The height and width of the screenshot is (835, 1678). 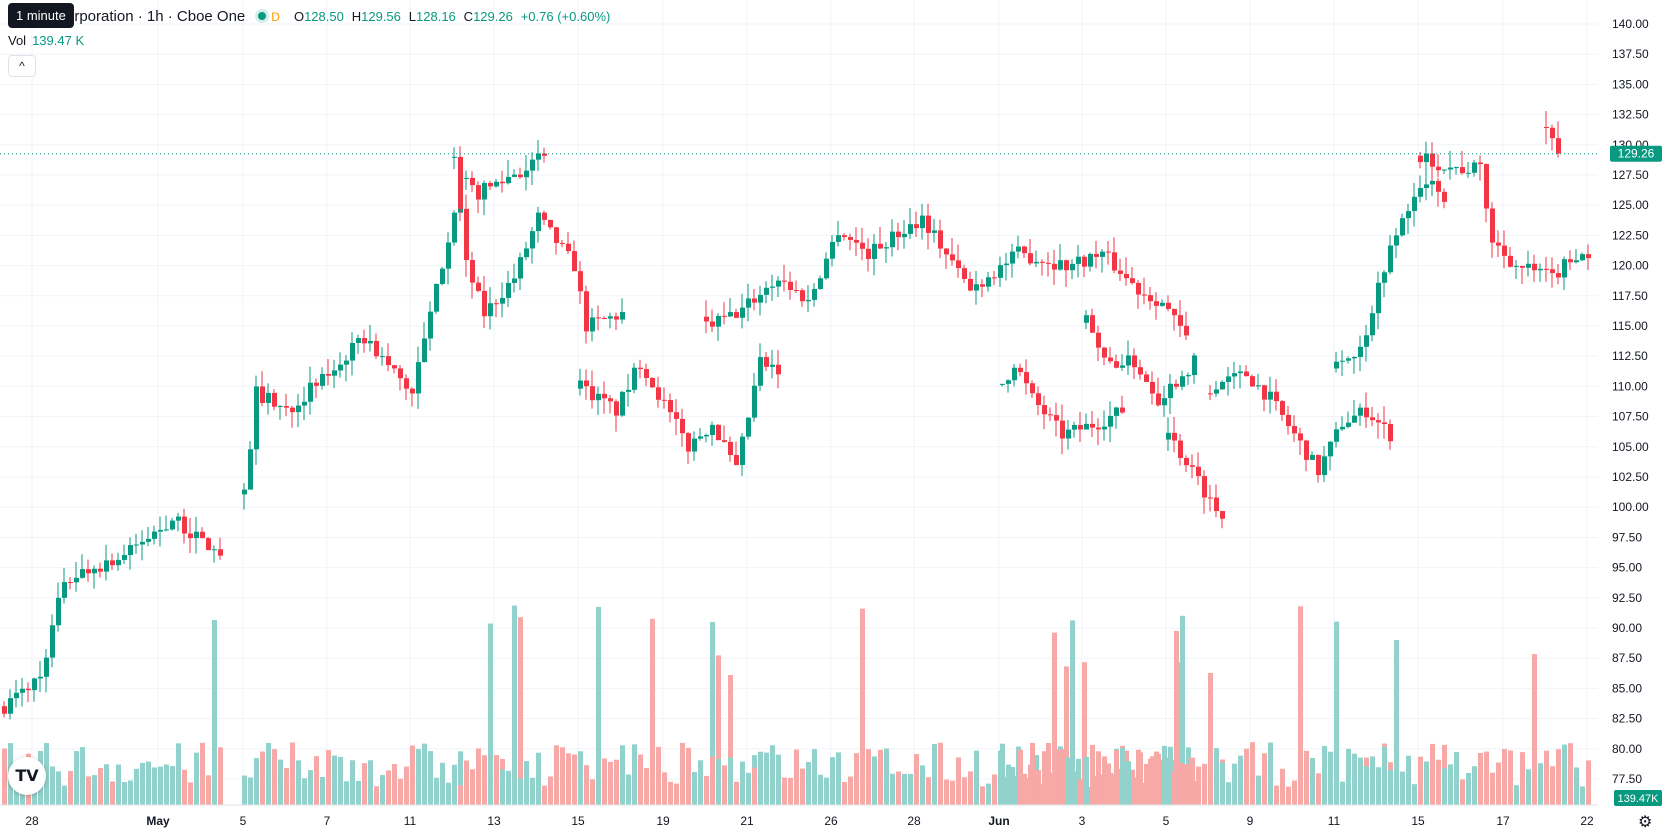 I want to click on settings-gear-icon: ⚙, so click(x=1645, y=822).